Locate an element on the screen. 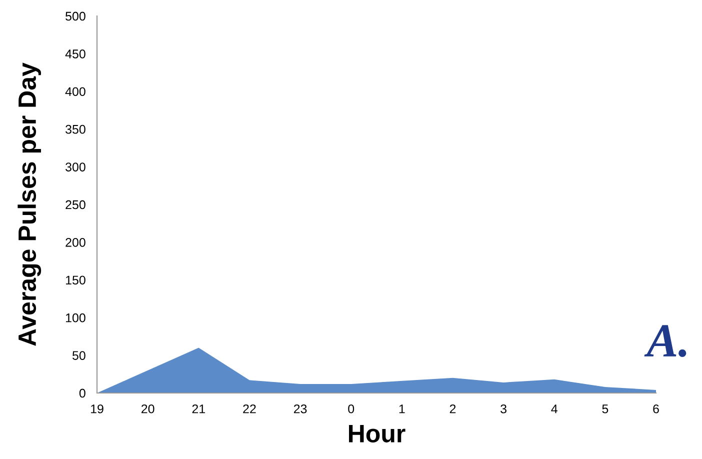 This screenshot has width=702, height=459. x-tick-label: 2 is located at coordinates (453, 409).